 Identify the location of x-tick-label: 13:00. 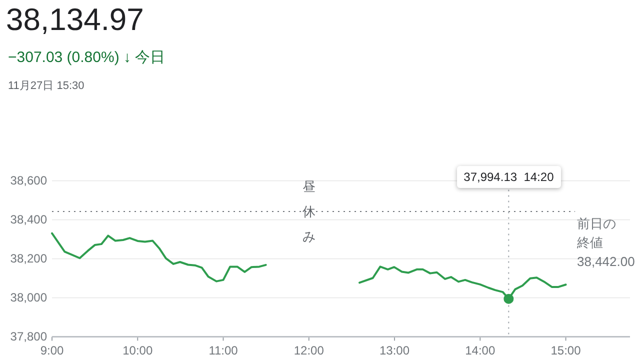
(395, 351).